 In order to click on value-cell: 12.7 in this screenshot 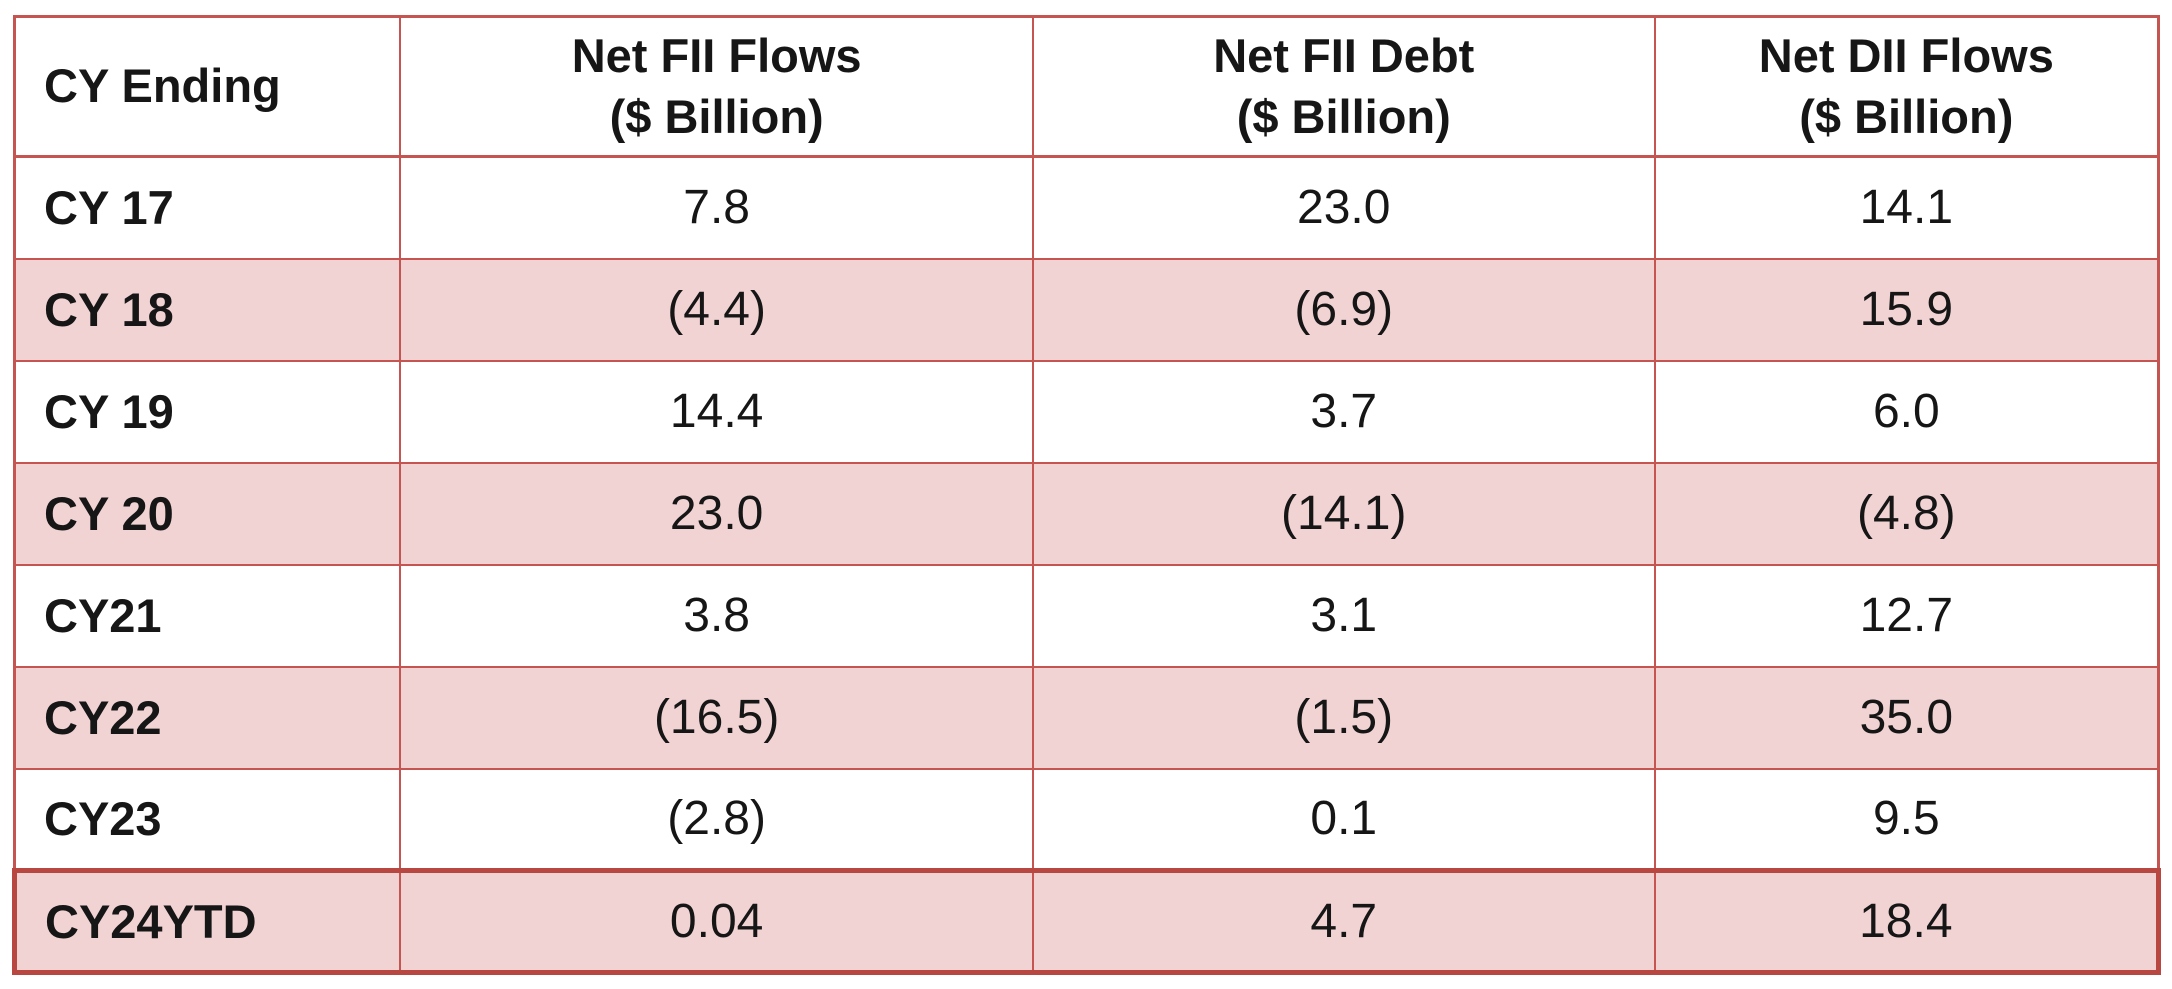, I will do `click(1906, 615)`.